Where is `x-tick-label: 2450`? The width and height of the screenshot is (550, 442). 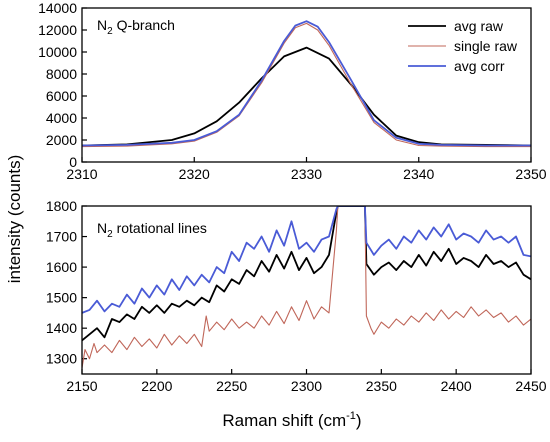 x-tick-label: 2450 is located at coordinates (530, 386).